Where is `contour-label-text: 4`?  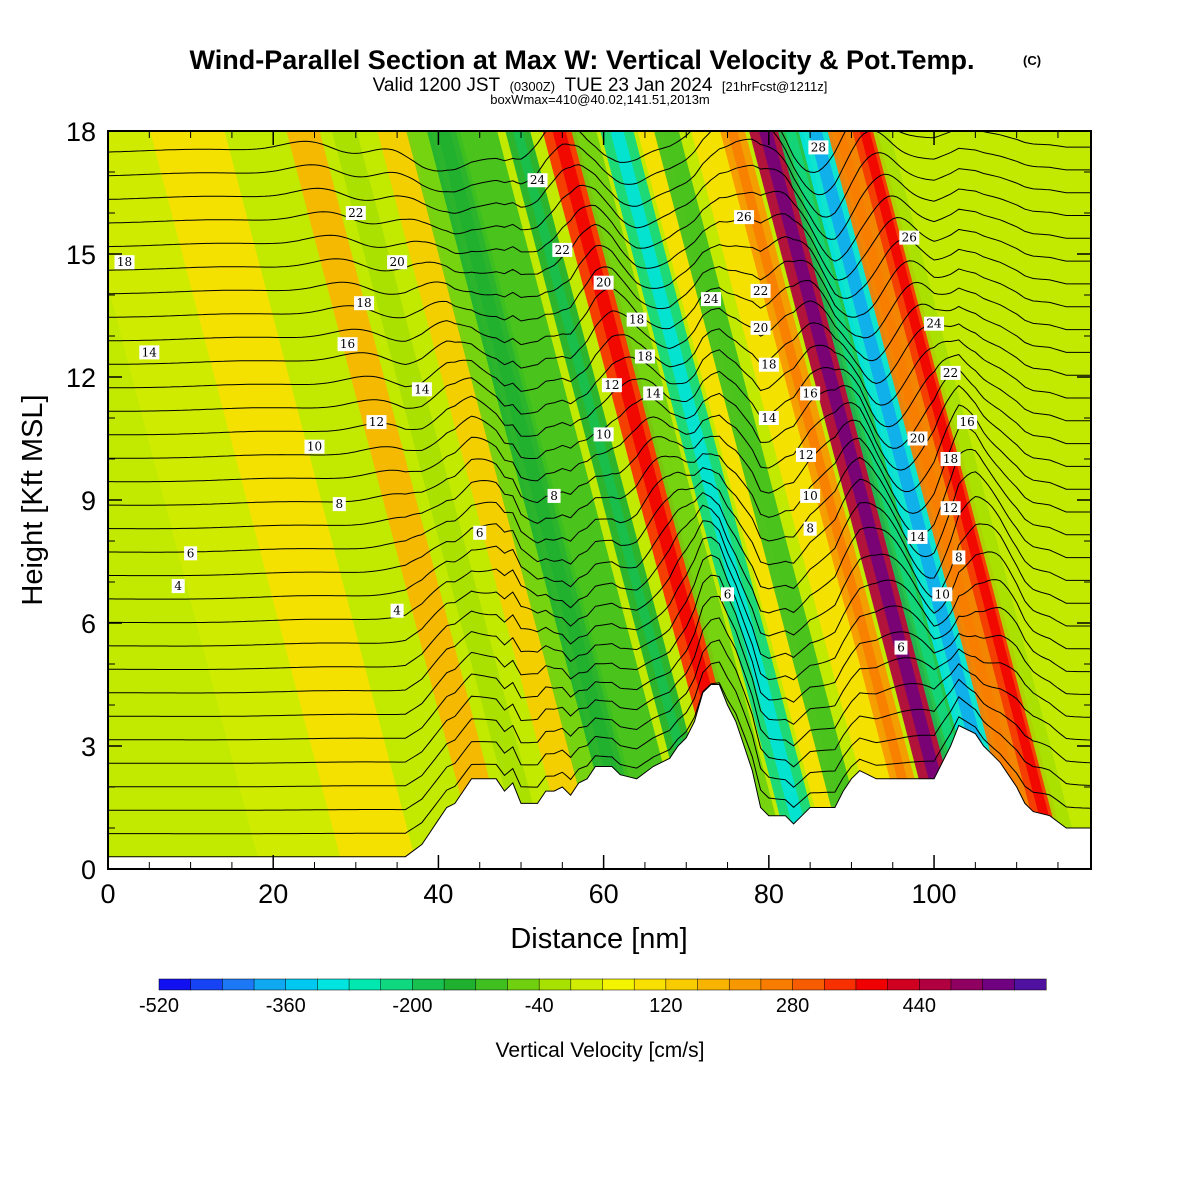
contour-label-text: 4 is located at coordinates (397, 611).